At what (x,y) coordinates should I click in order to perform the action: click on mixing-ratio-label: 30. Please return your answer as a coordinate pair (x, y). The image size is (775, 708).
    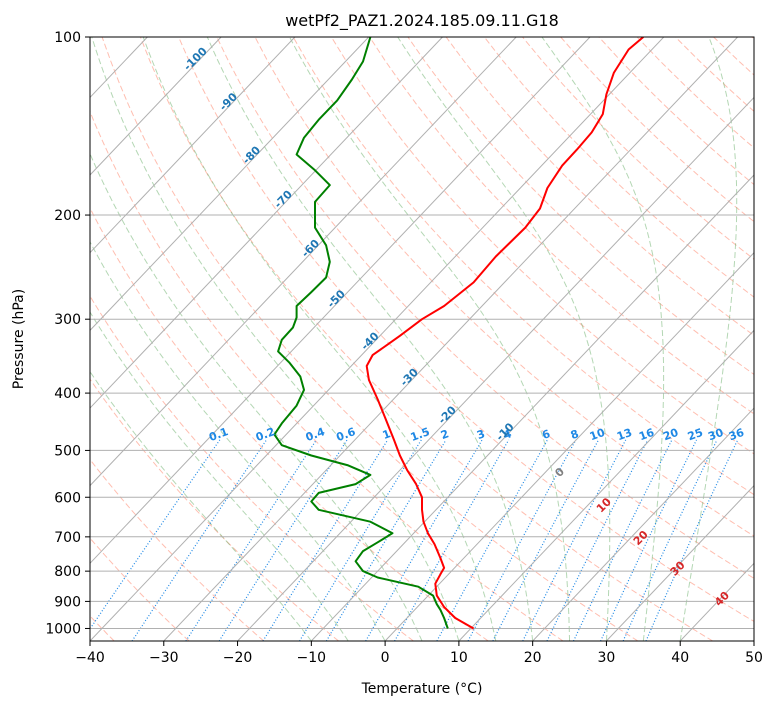
    Looking at the image, I should click on (715, 435).